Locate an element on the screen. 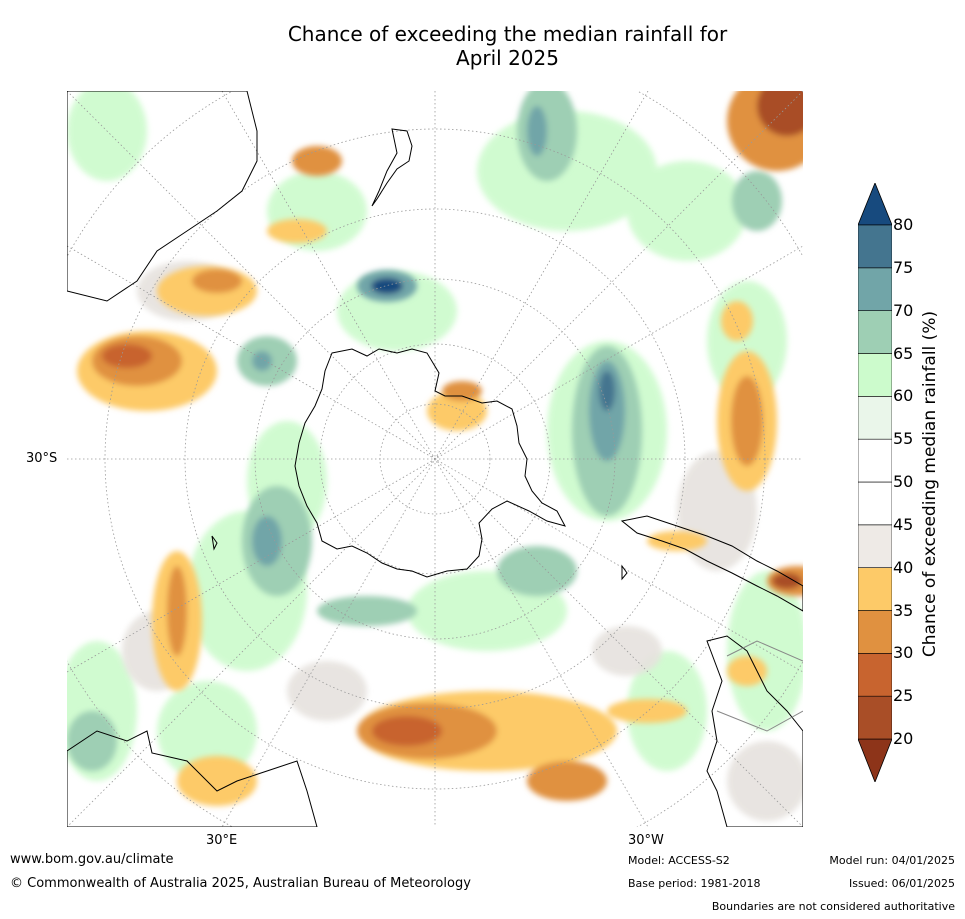 The height and width of the screenshot is (919, 965). new-zealand-coastline is located at coordinates (392, 167).